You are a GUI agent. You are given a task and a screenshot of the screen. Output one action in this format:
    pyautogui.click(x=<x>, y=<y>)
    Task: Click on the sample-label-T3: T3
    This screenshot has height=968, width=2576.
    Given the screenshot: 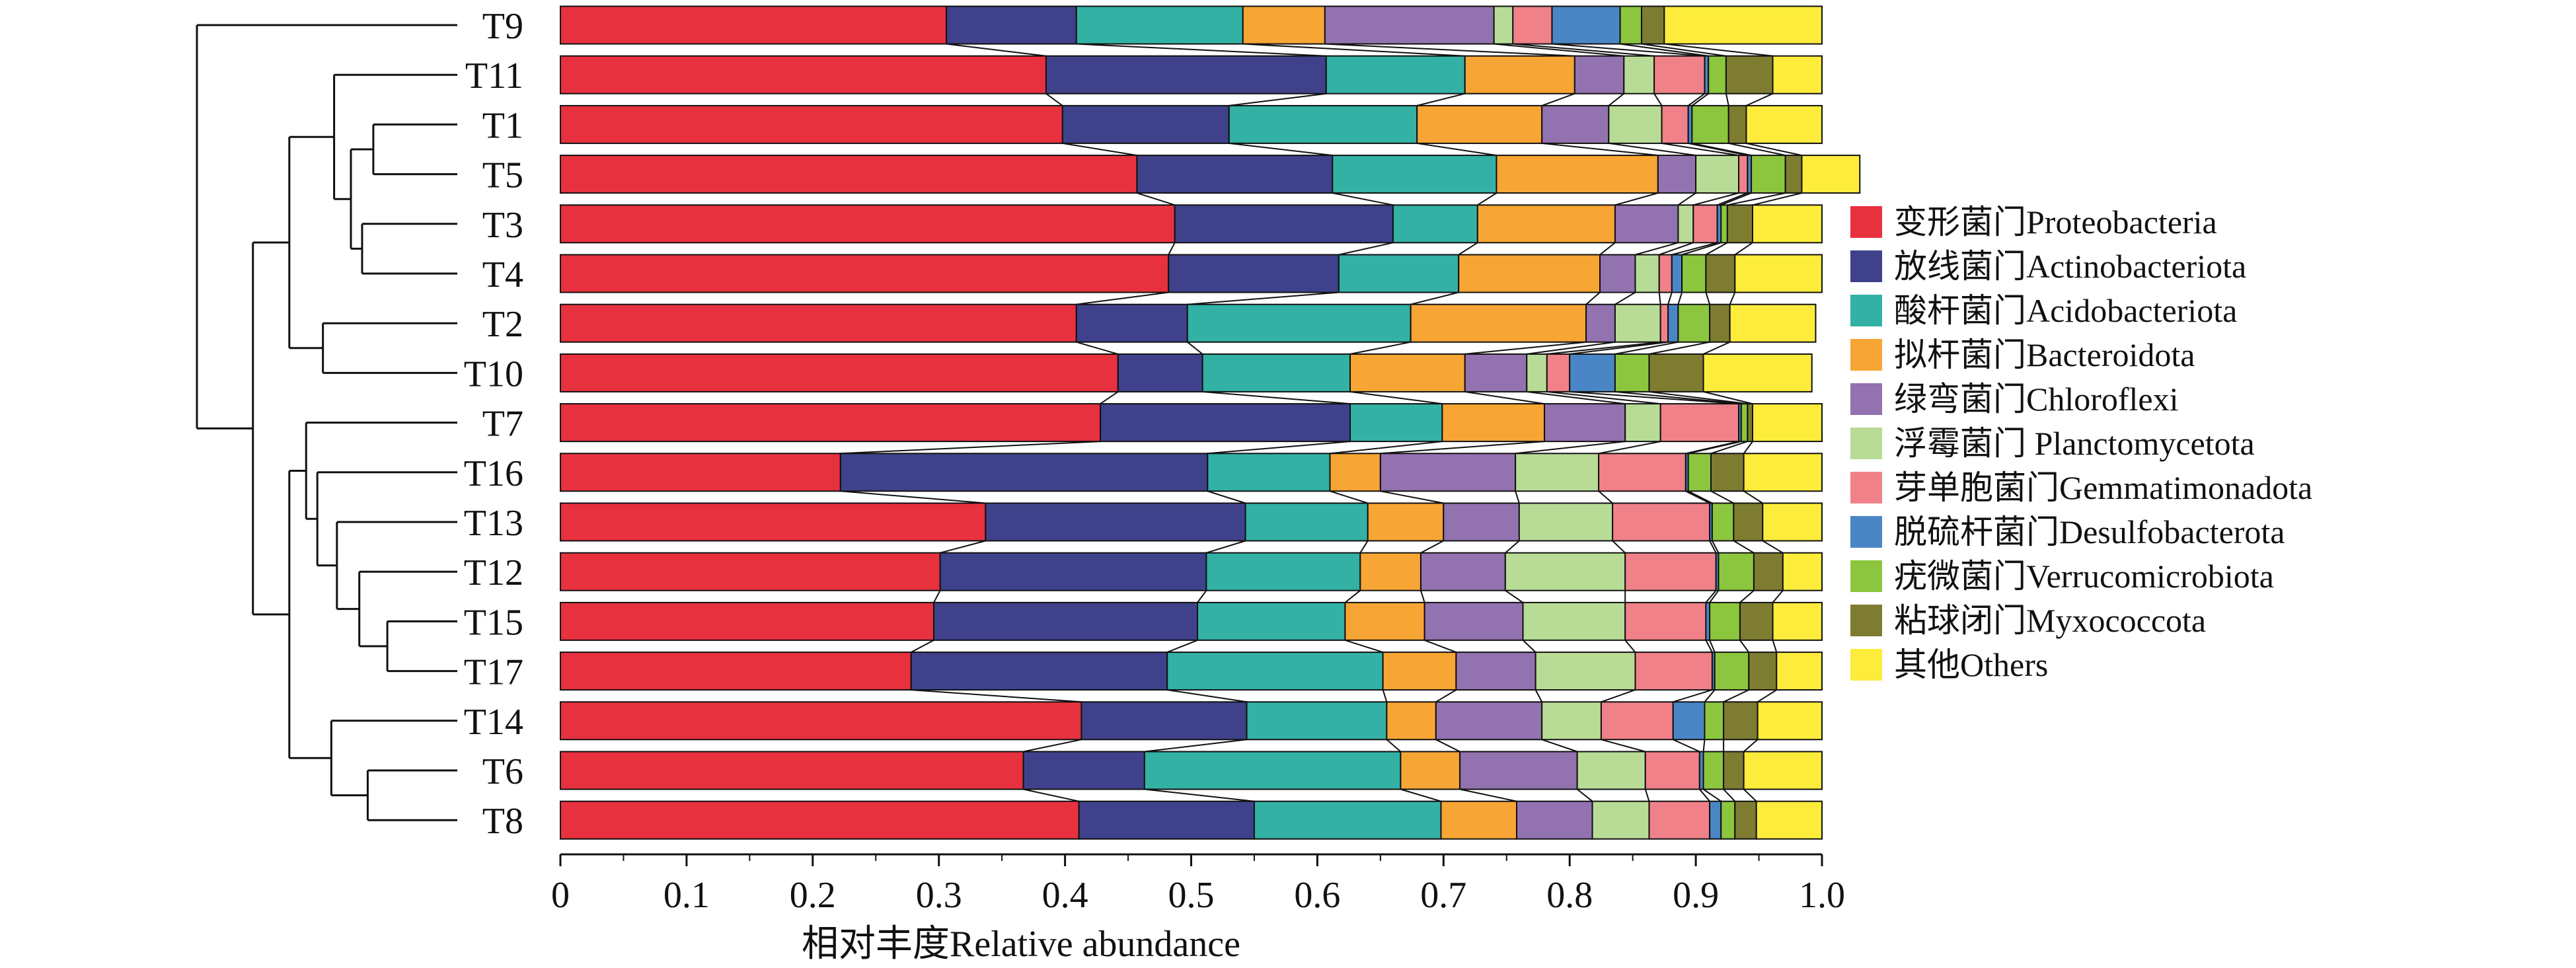 What is the action you would take?
    pyautogui.click(x=503, y=226)
    